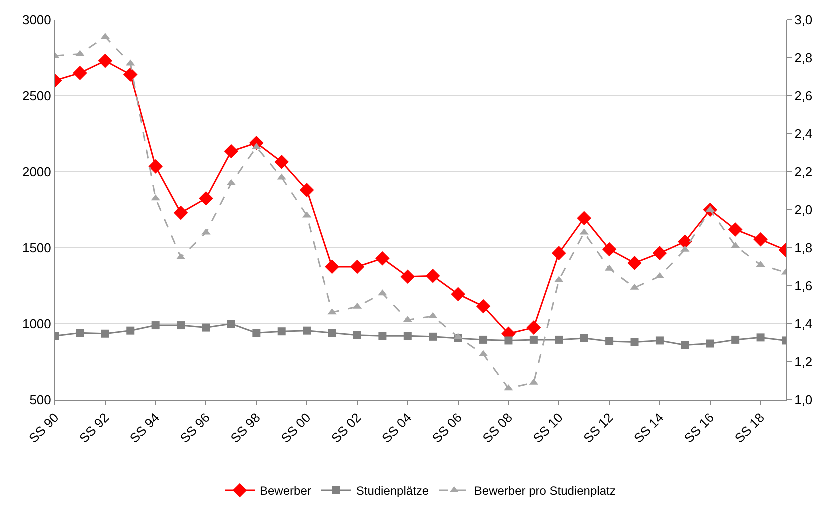 The image size is (836, 517). I want to click on x-tick-label: SS 08, so click(498, 428).